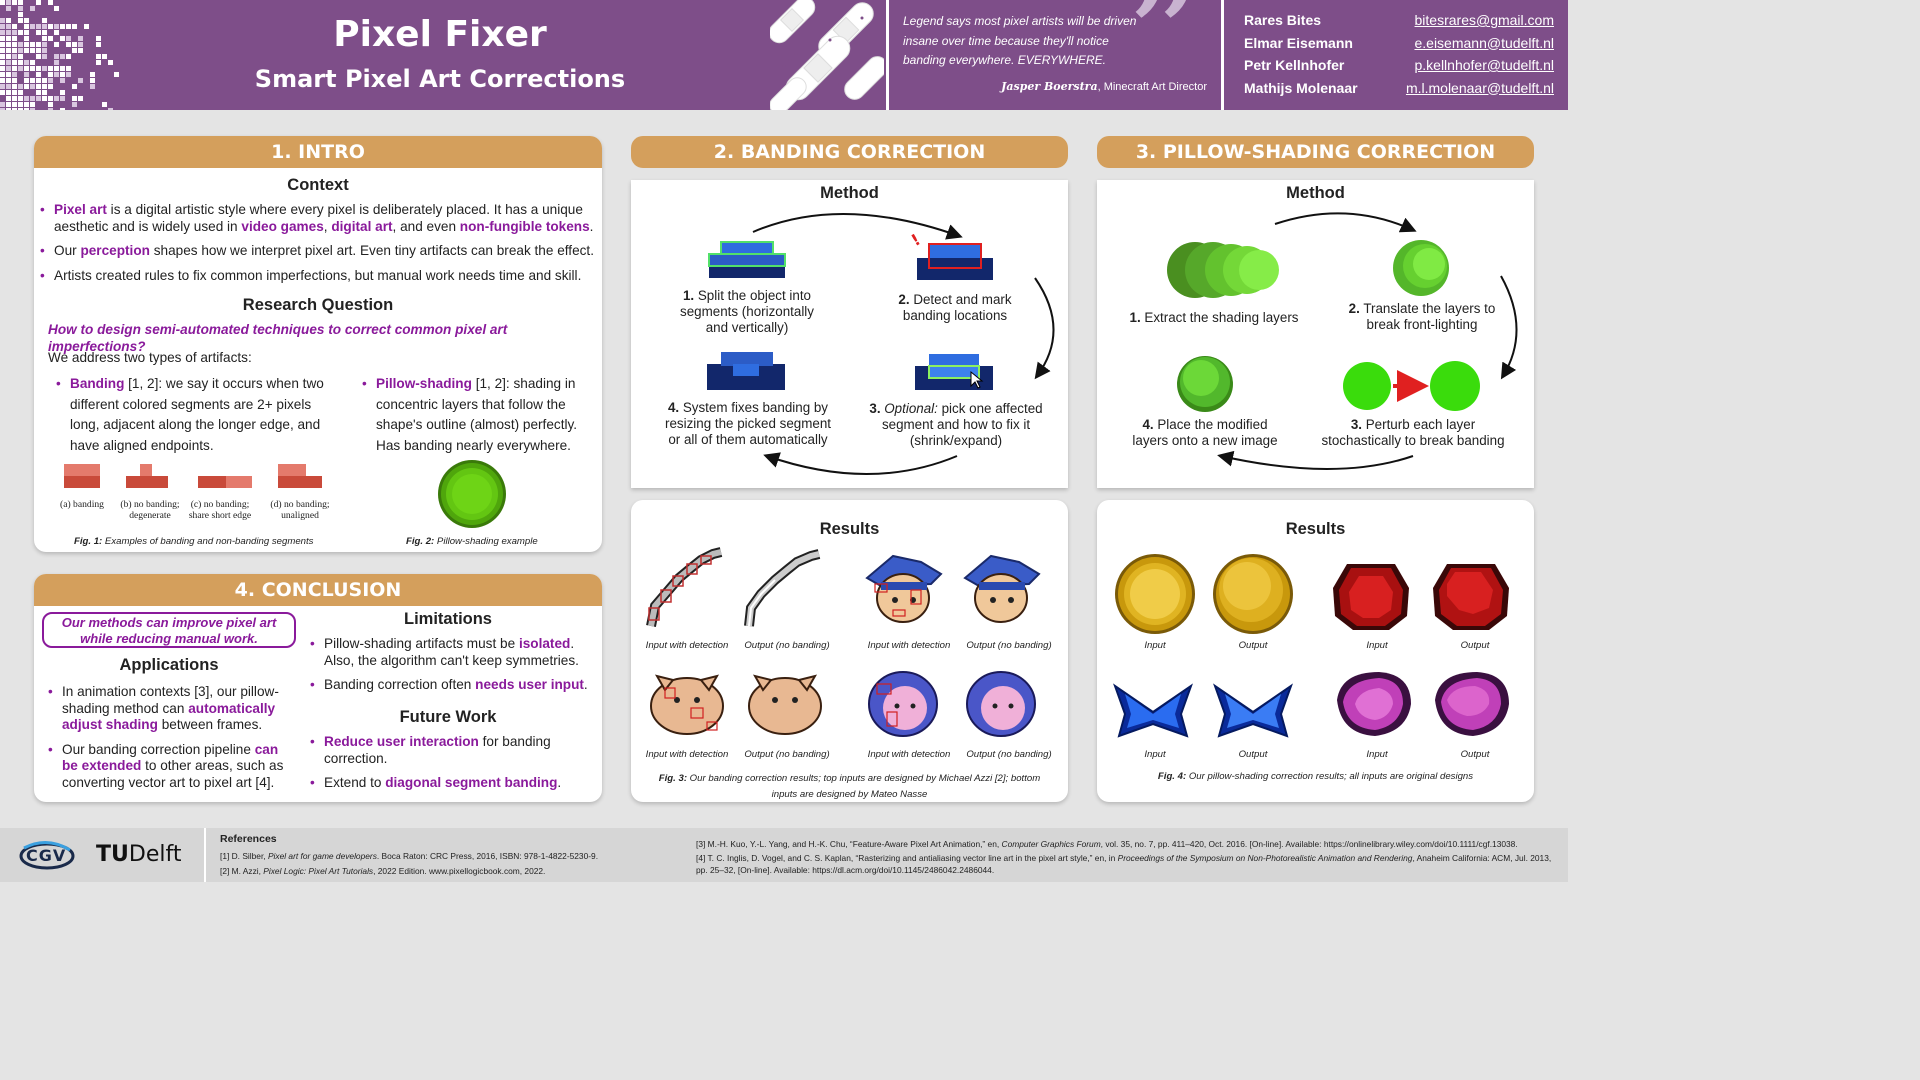 This screenshot has height=1080, width=1920. What do you see at coordinates (88, 541) in the screenshot?
I see `figure-number: Fig. 1:` at bounding box center [88, 541].